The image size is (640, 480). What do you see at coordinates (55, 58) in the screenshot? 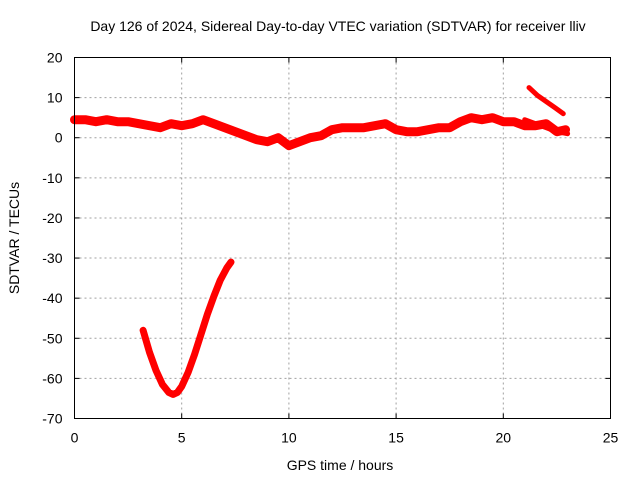
I see `y-tick-label: 20` at bounding box center [55, 58].